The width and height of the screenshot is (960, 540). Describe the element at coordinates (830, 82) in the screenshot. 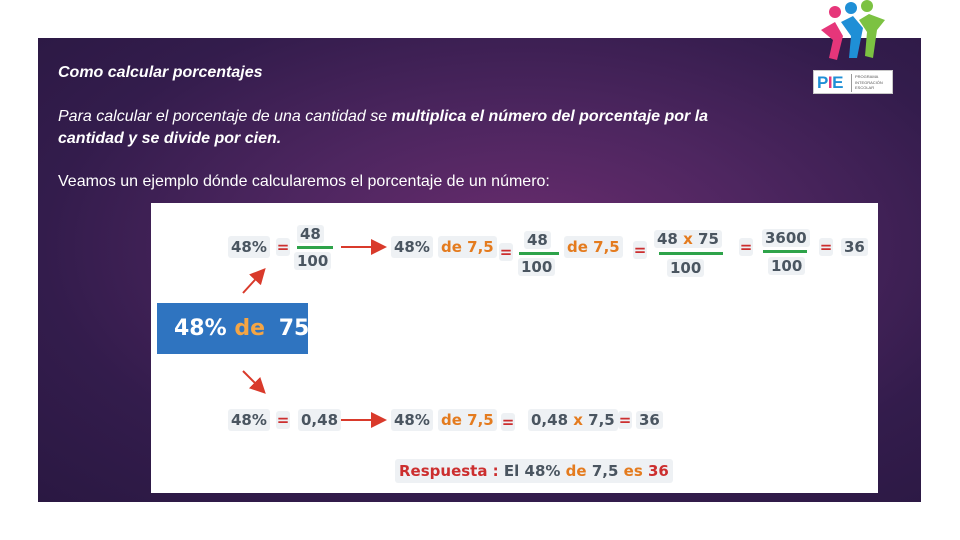

I see `logo-wordmark: PIE` at that location.